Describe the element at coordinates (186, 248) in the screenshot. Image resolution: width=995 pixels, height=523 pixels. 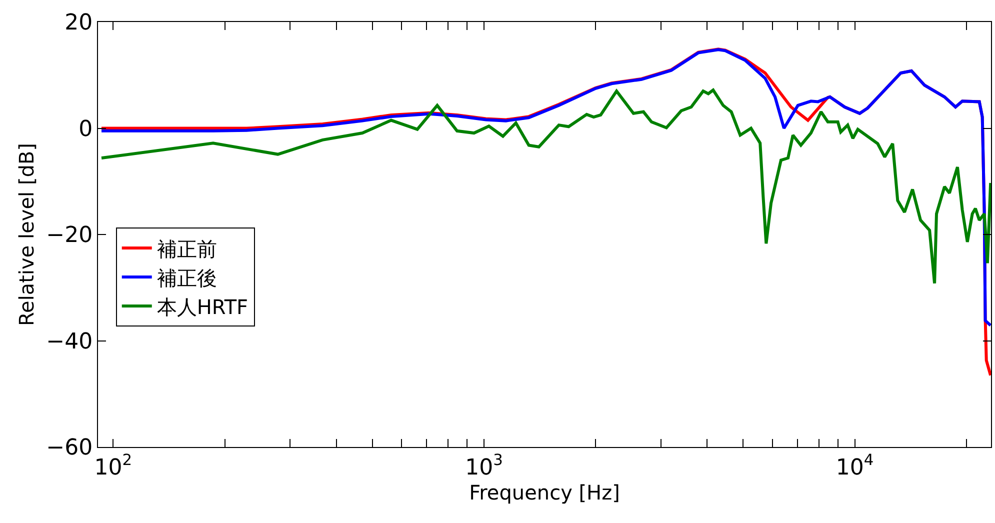
I see `legend-label: 補正前` at that location.